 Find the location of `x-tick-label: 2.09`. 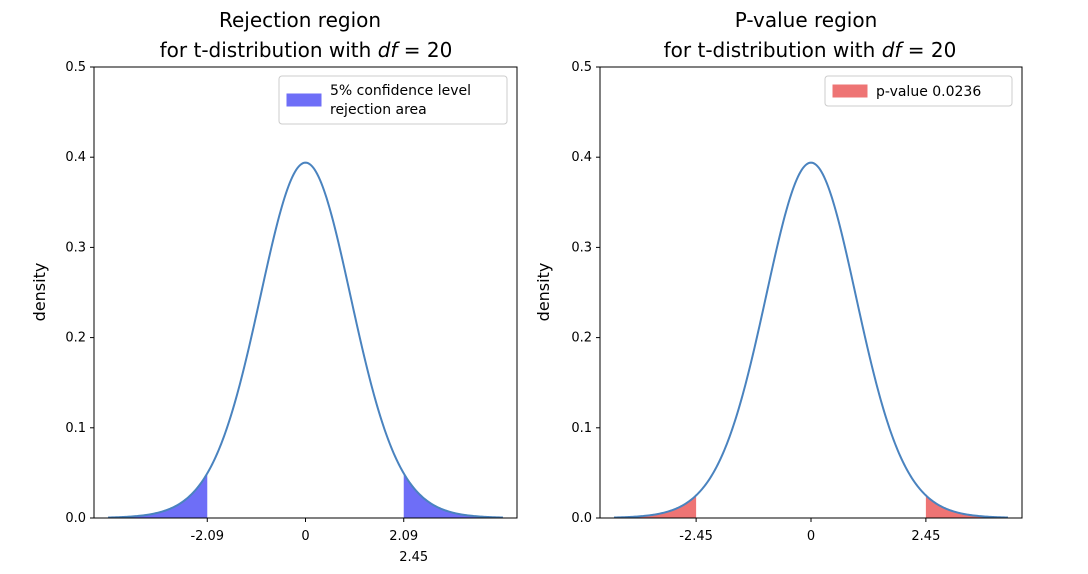

x-tick-label: 2.09 is located at coordinates (403, 536).